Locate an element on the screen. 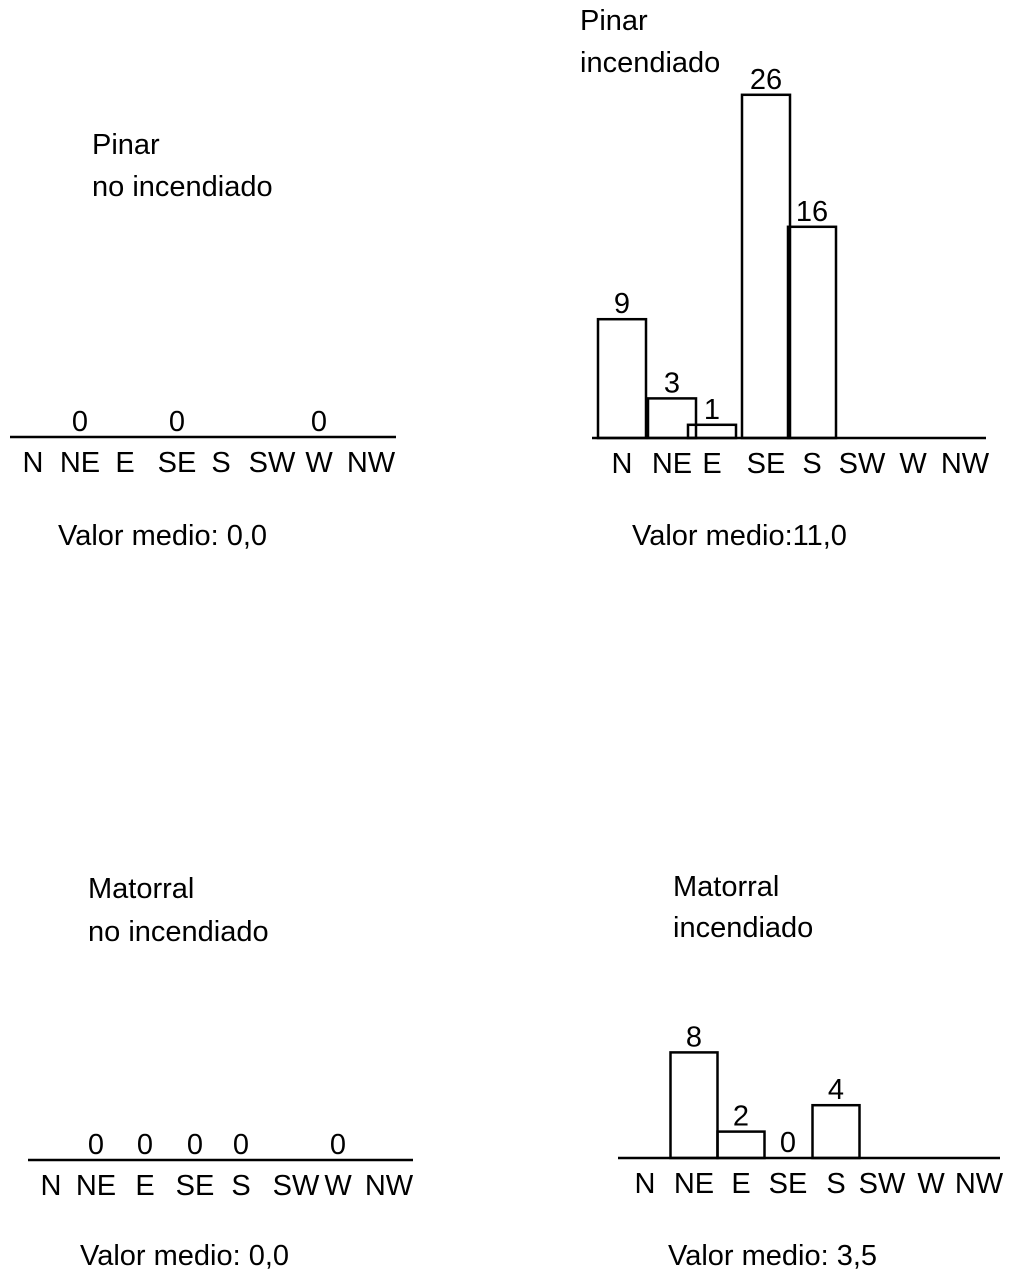 Image resolution: width=1018 pixels, height=1273 pixels. chart-4-tick-label: N is located at coordinates (645, 1184).